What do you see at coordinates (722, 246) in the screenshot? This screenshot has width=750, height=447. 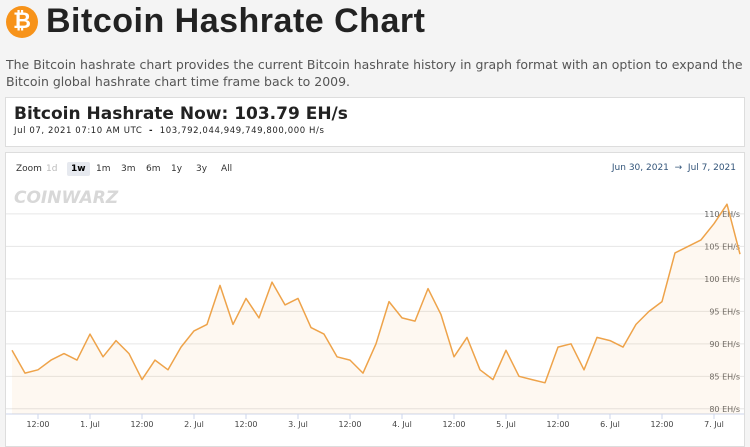 I see `y-tick-label: 105 EH/s` at bounding box center [722, 246].